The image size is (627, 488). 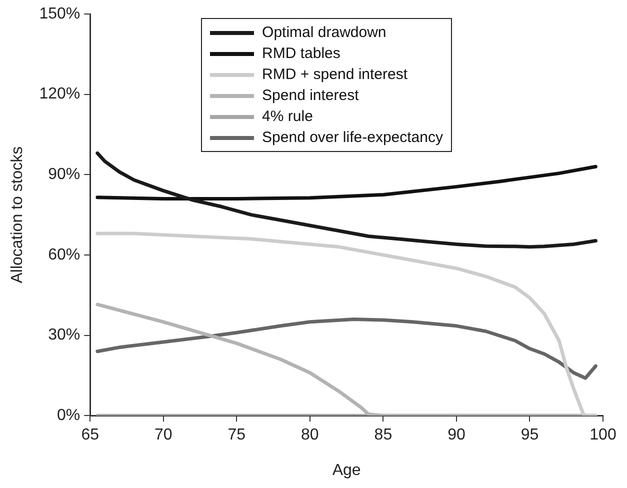 I want to click on y-axis-title: Allocation to stocks, so click(x=17, y=215).